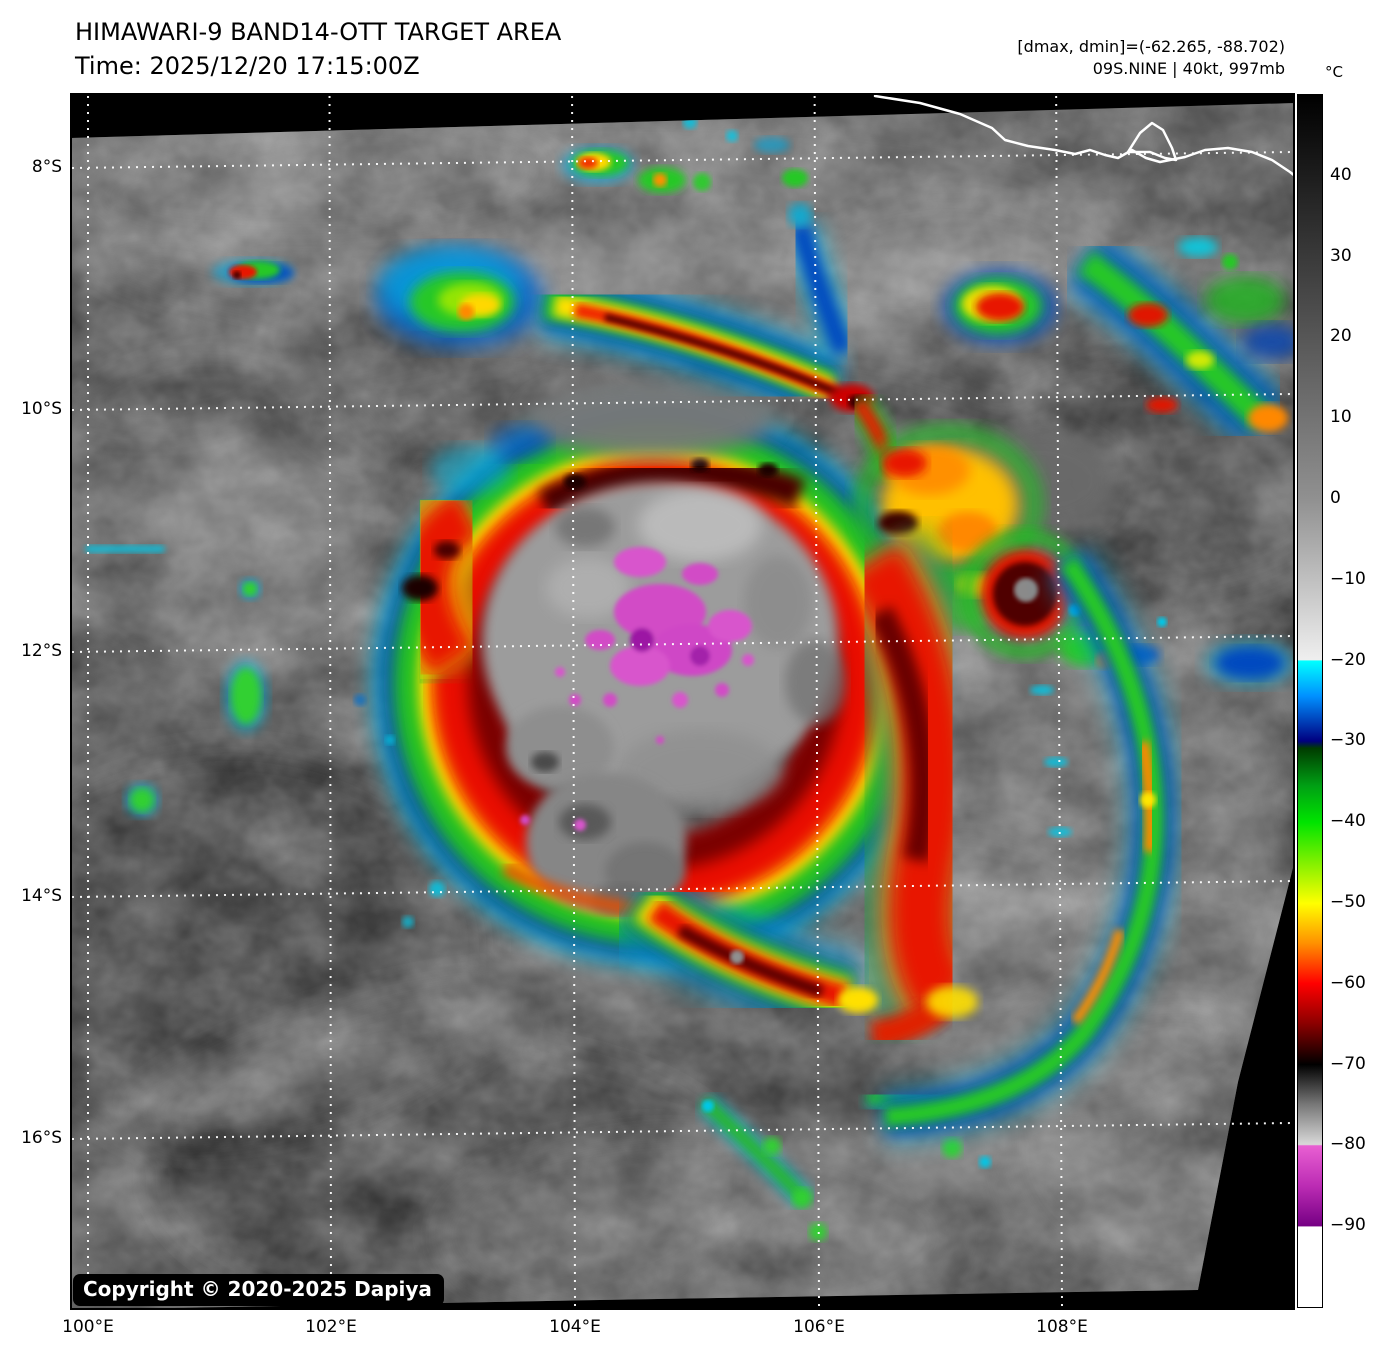  What do you see at coordinates (88, 1327) in the screenshot?
I see `lon-tick-label: 100°E` at bounding box center [88, 1327].